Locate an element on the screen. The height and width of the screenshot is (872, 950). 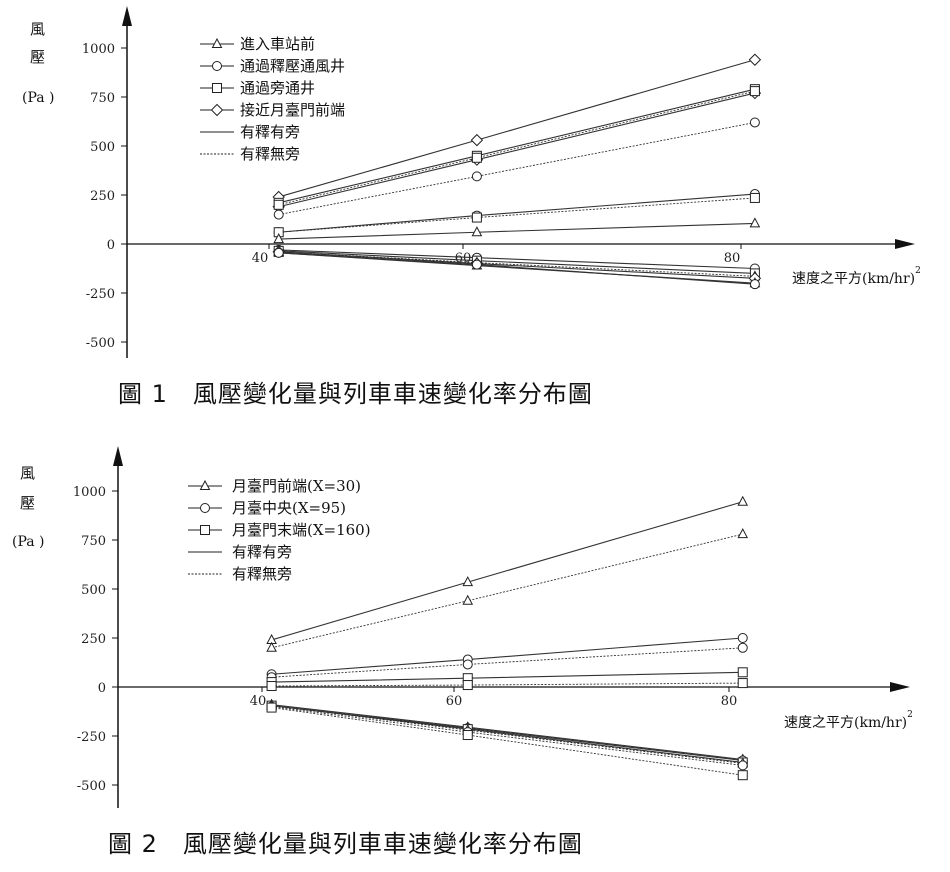
chart-1-title: 圖 1 風壓變化量與列車車速變化率分布圖 is located at coordinates (355, 394).